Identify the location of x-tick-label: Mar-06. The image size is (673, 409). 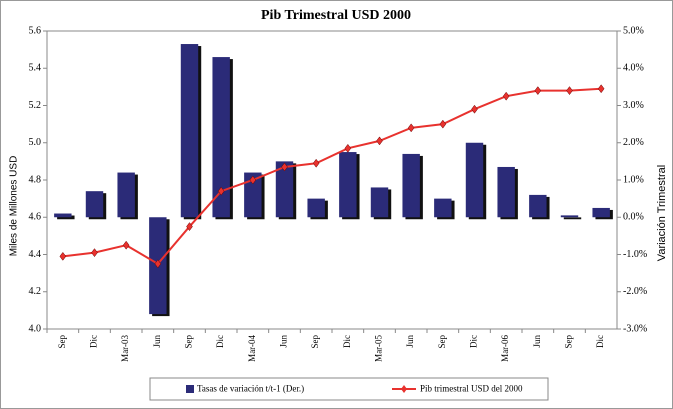
(505, 348).